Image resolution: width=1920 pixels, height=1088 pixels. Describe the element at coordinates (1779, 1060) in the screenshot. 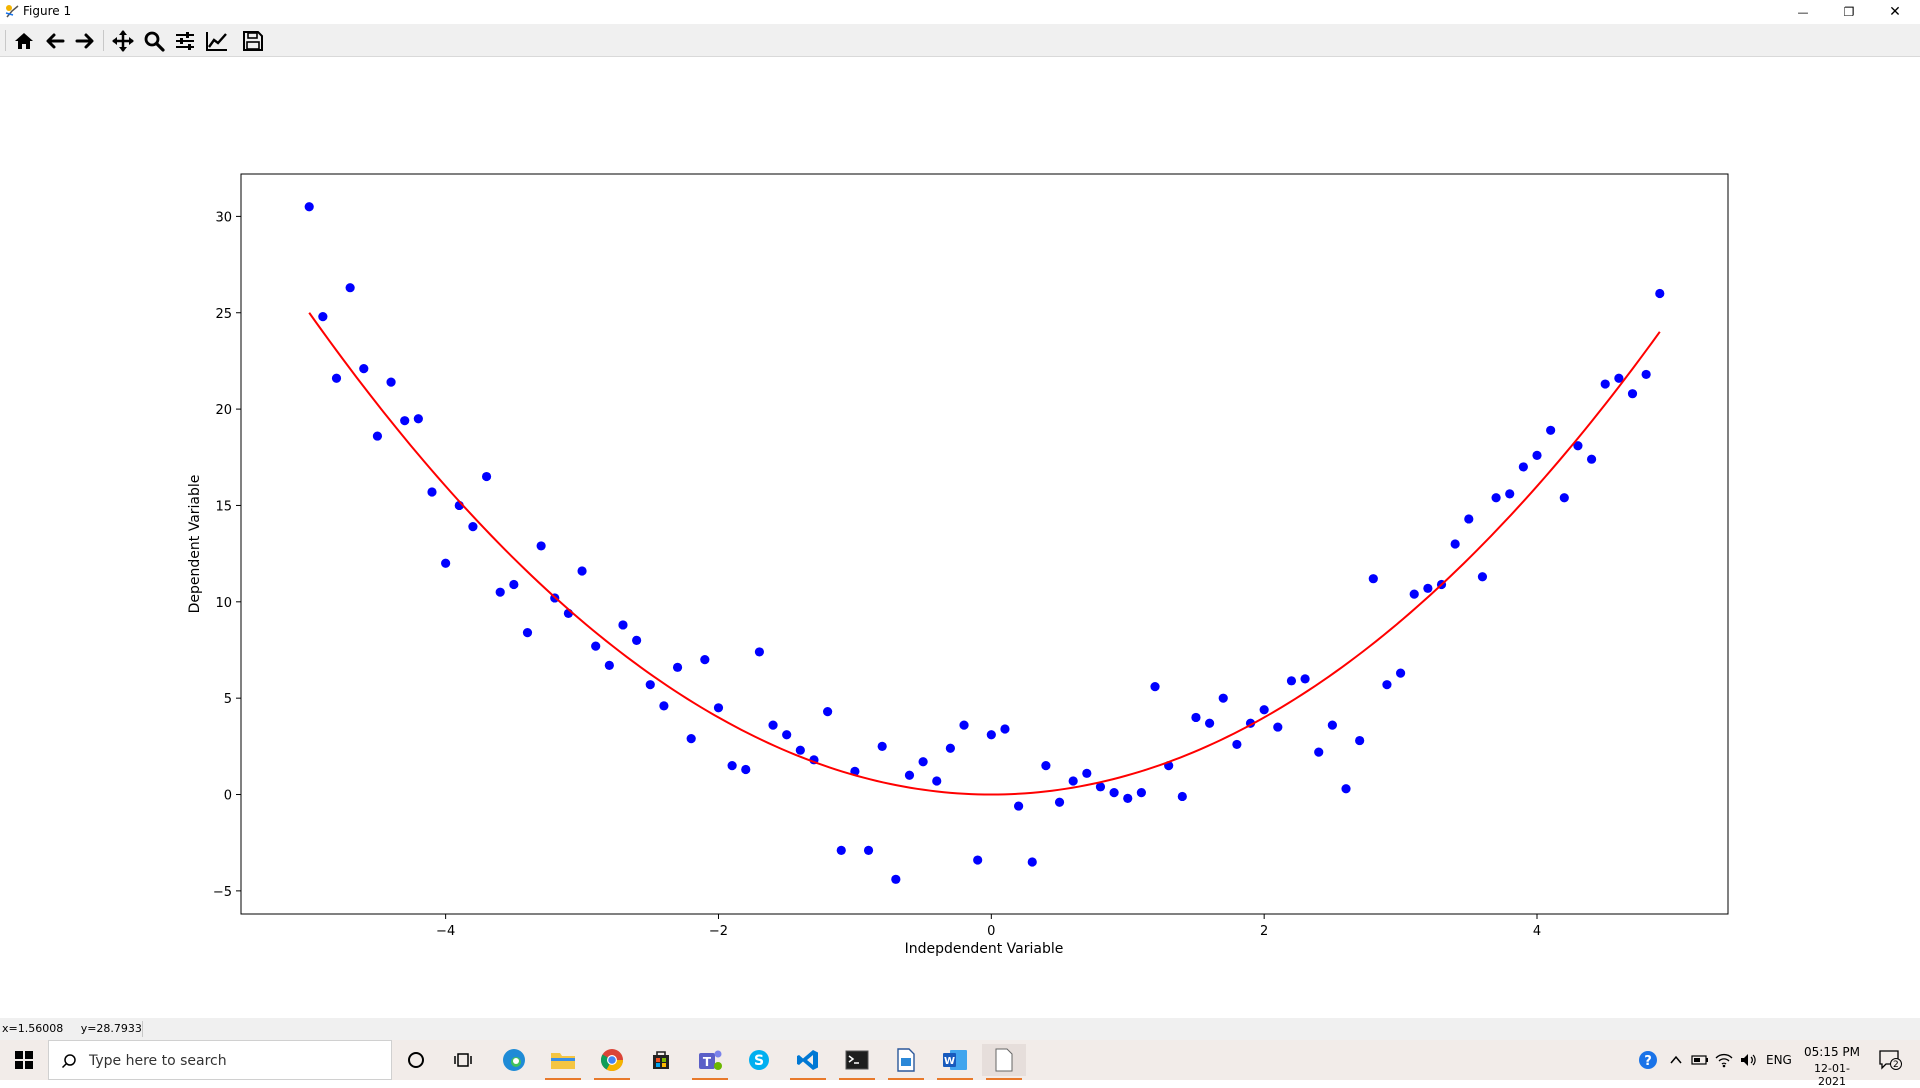

I see `input-language-indicator: ENG` at that location.